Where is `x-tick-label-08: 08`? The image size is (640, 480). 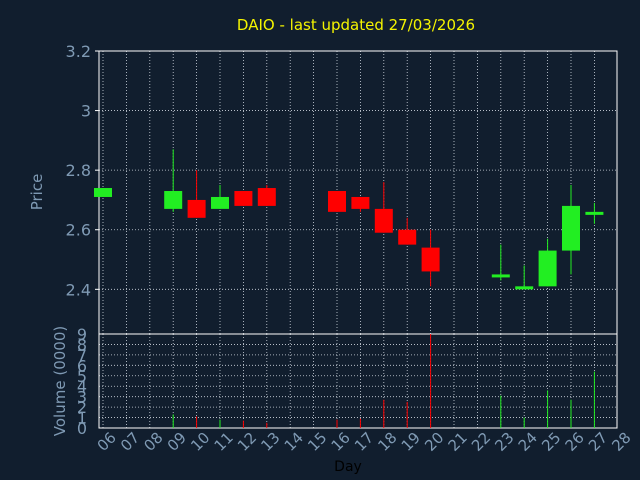
x-tick-label-08: 08 is located at coordinates (153, 442).